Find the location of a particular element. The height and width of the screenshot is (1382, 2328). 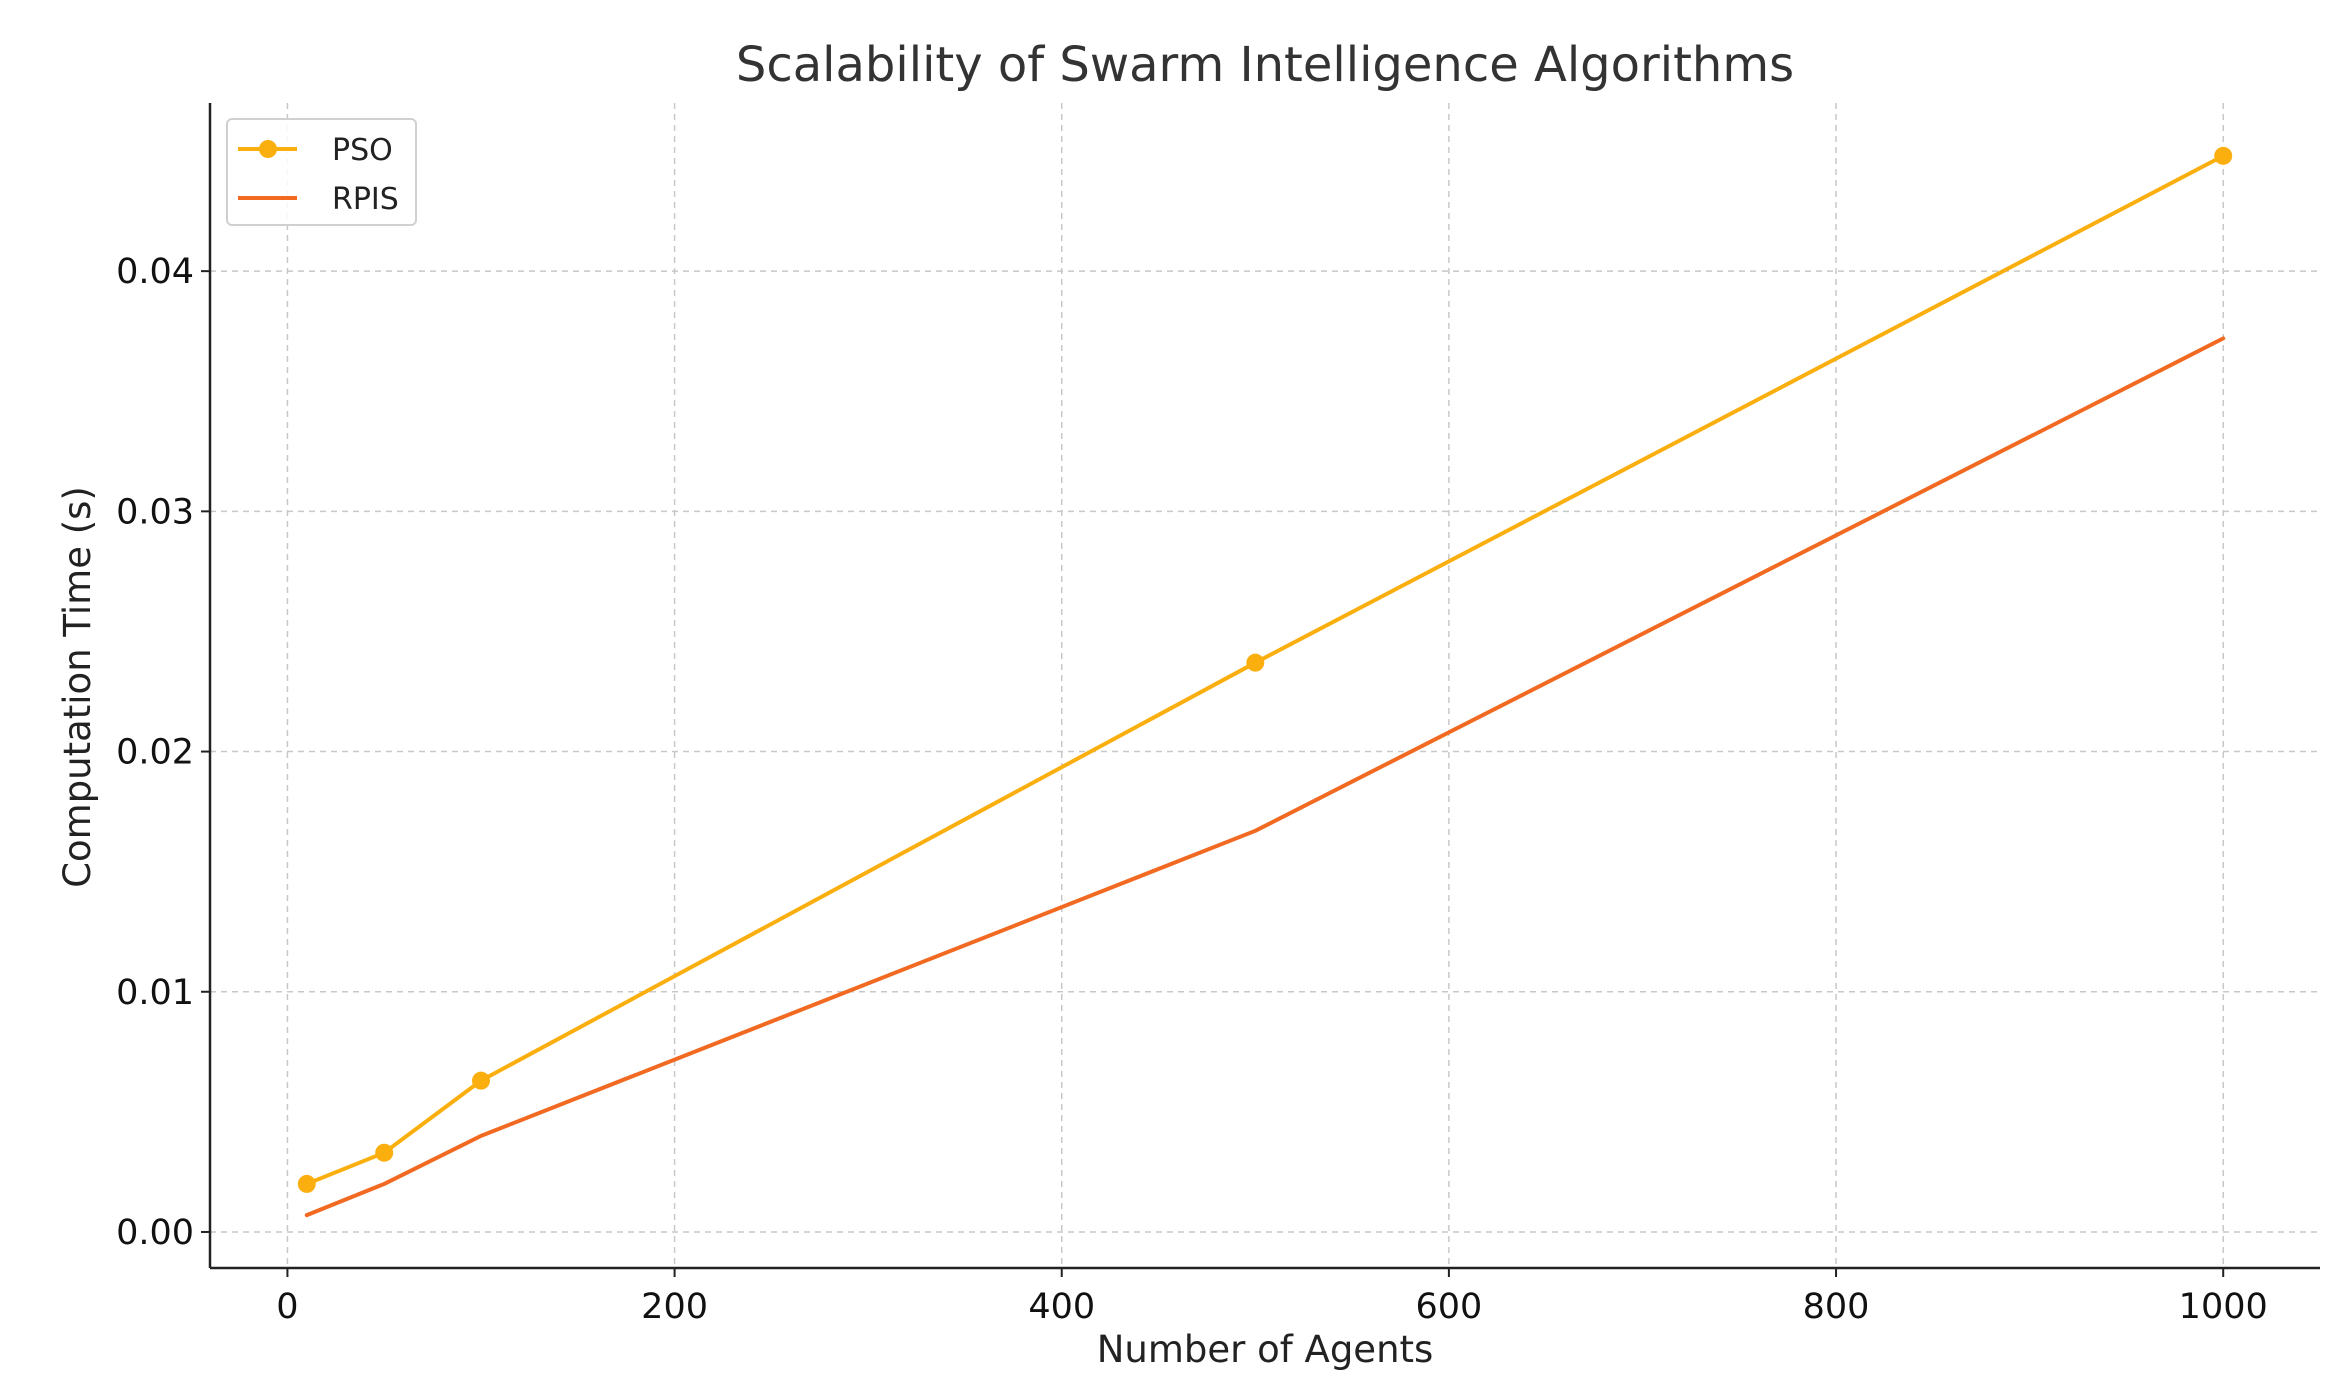

x-tick-label: 800 is located at coordinates (1836, 1307).